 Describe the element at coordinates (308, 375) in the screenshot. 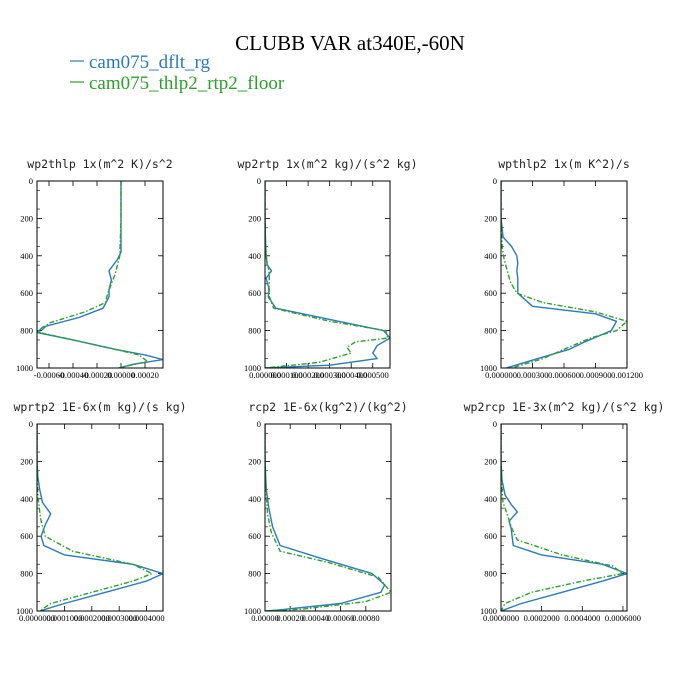

I see `x-tick-label: 0.000200` at that location.